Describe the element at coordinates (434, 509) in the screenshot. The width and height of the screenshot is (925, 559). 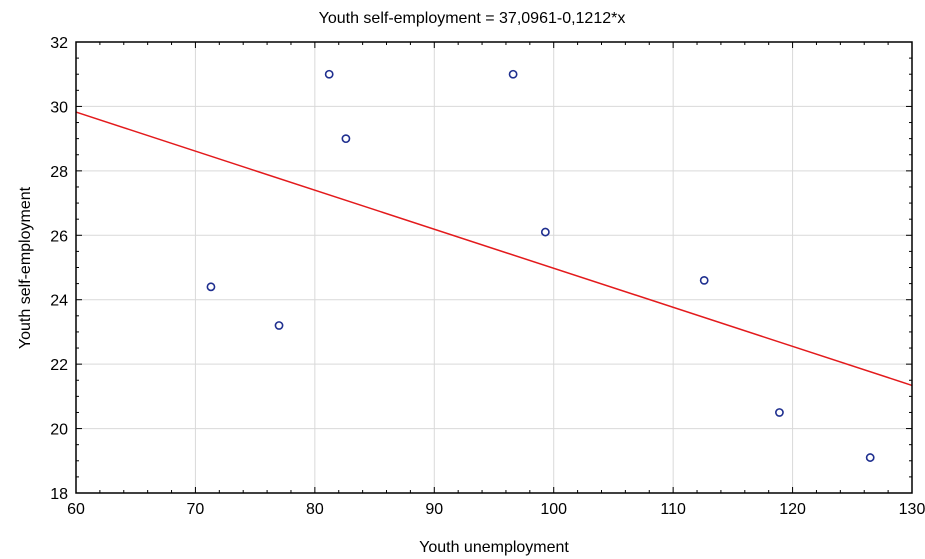
I see `x-tick-label: 90` at that location.